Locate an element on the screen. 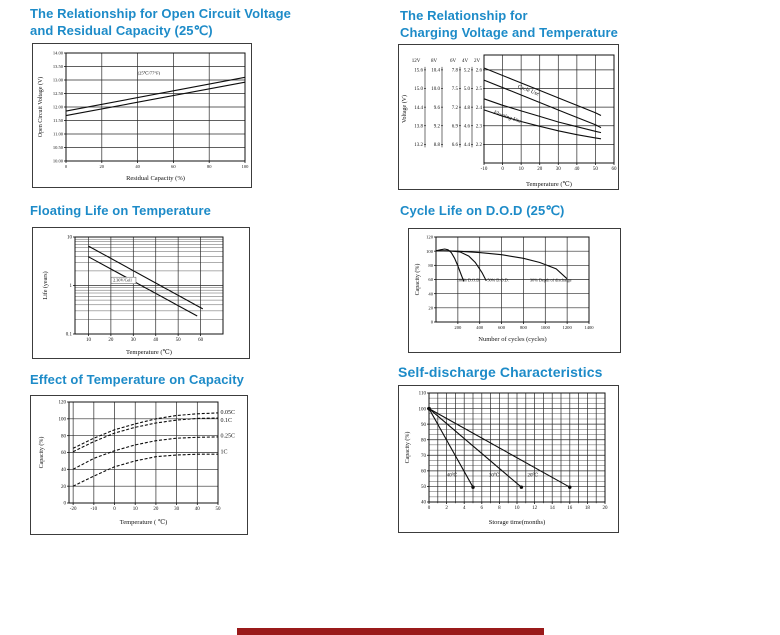 The image size is (780, 635). svg-text: 1000 is located at coordinates (546, 327).